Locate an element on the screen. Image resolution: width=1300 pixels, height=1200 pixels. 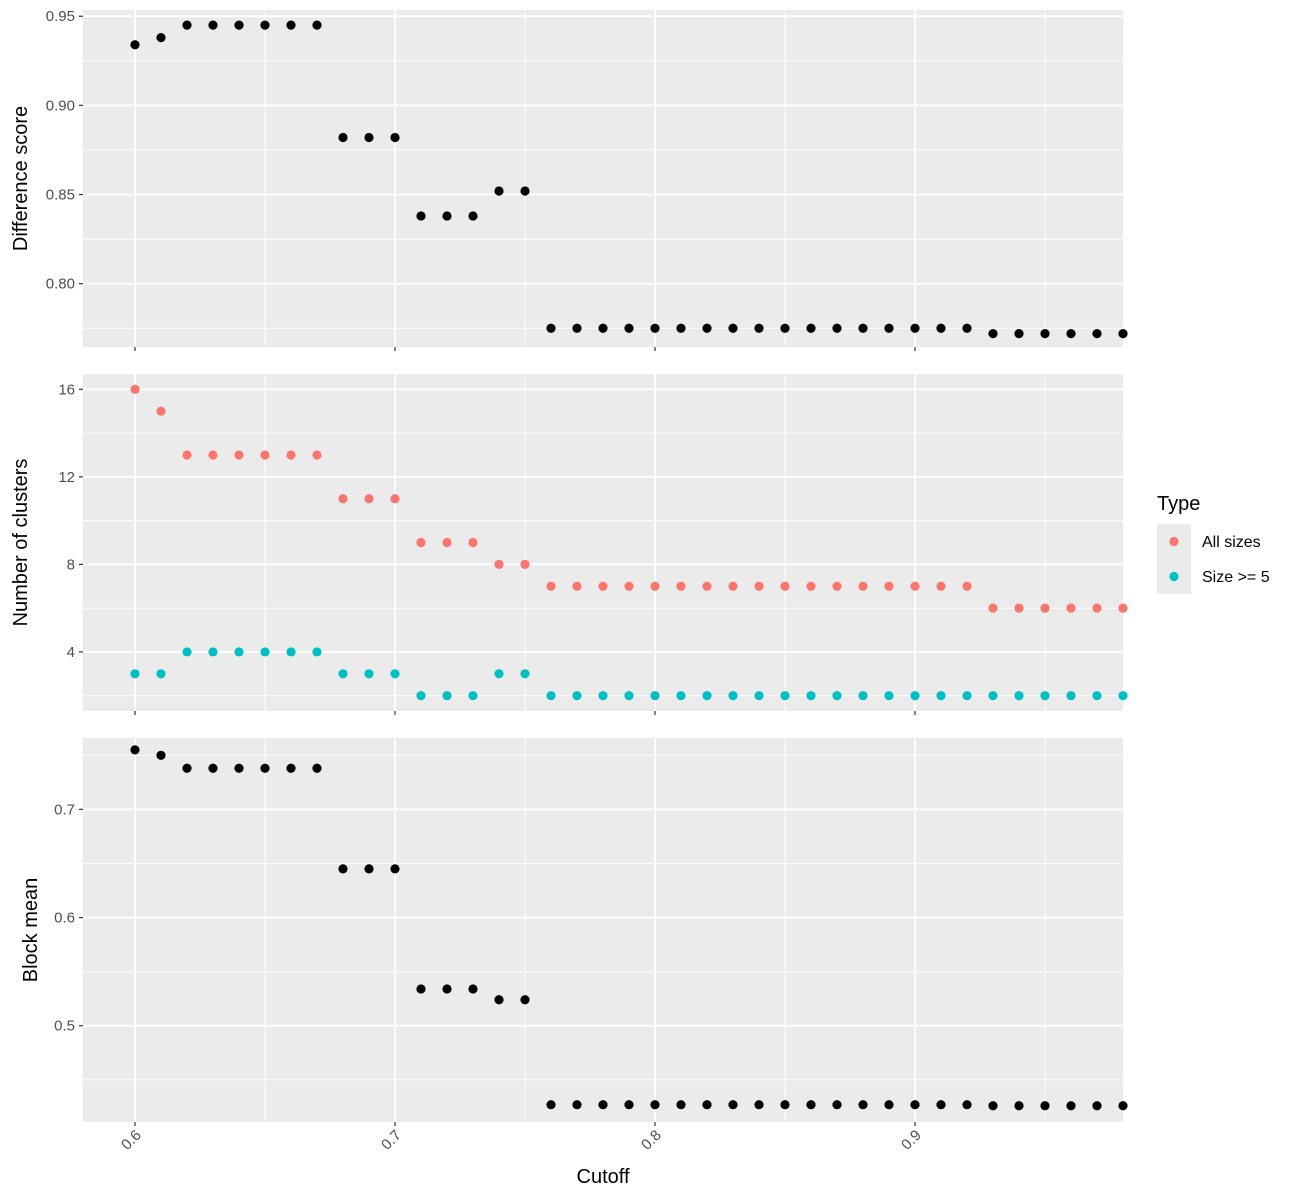
y-tick-label: 0.5 is located at coordinates (64, 1026).